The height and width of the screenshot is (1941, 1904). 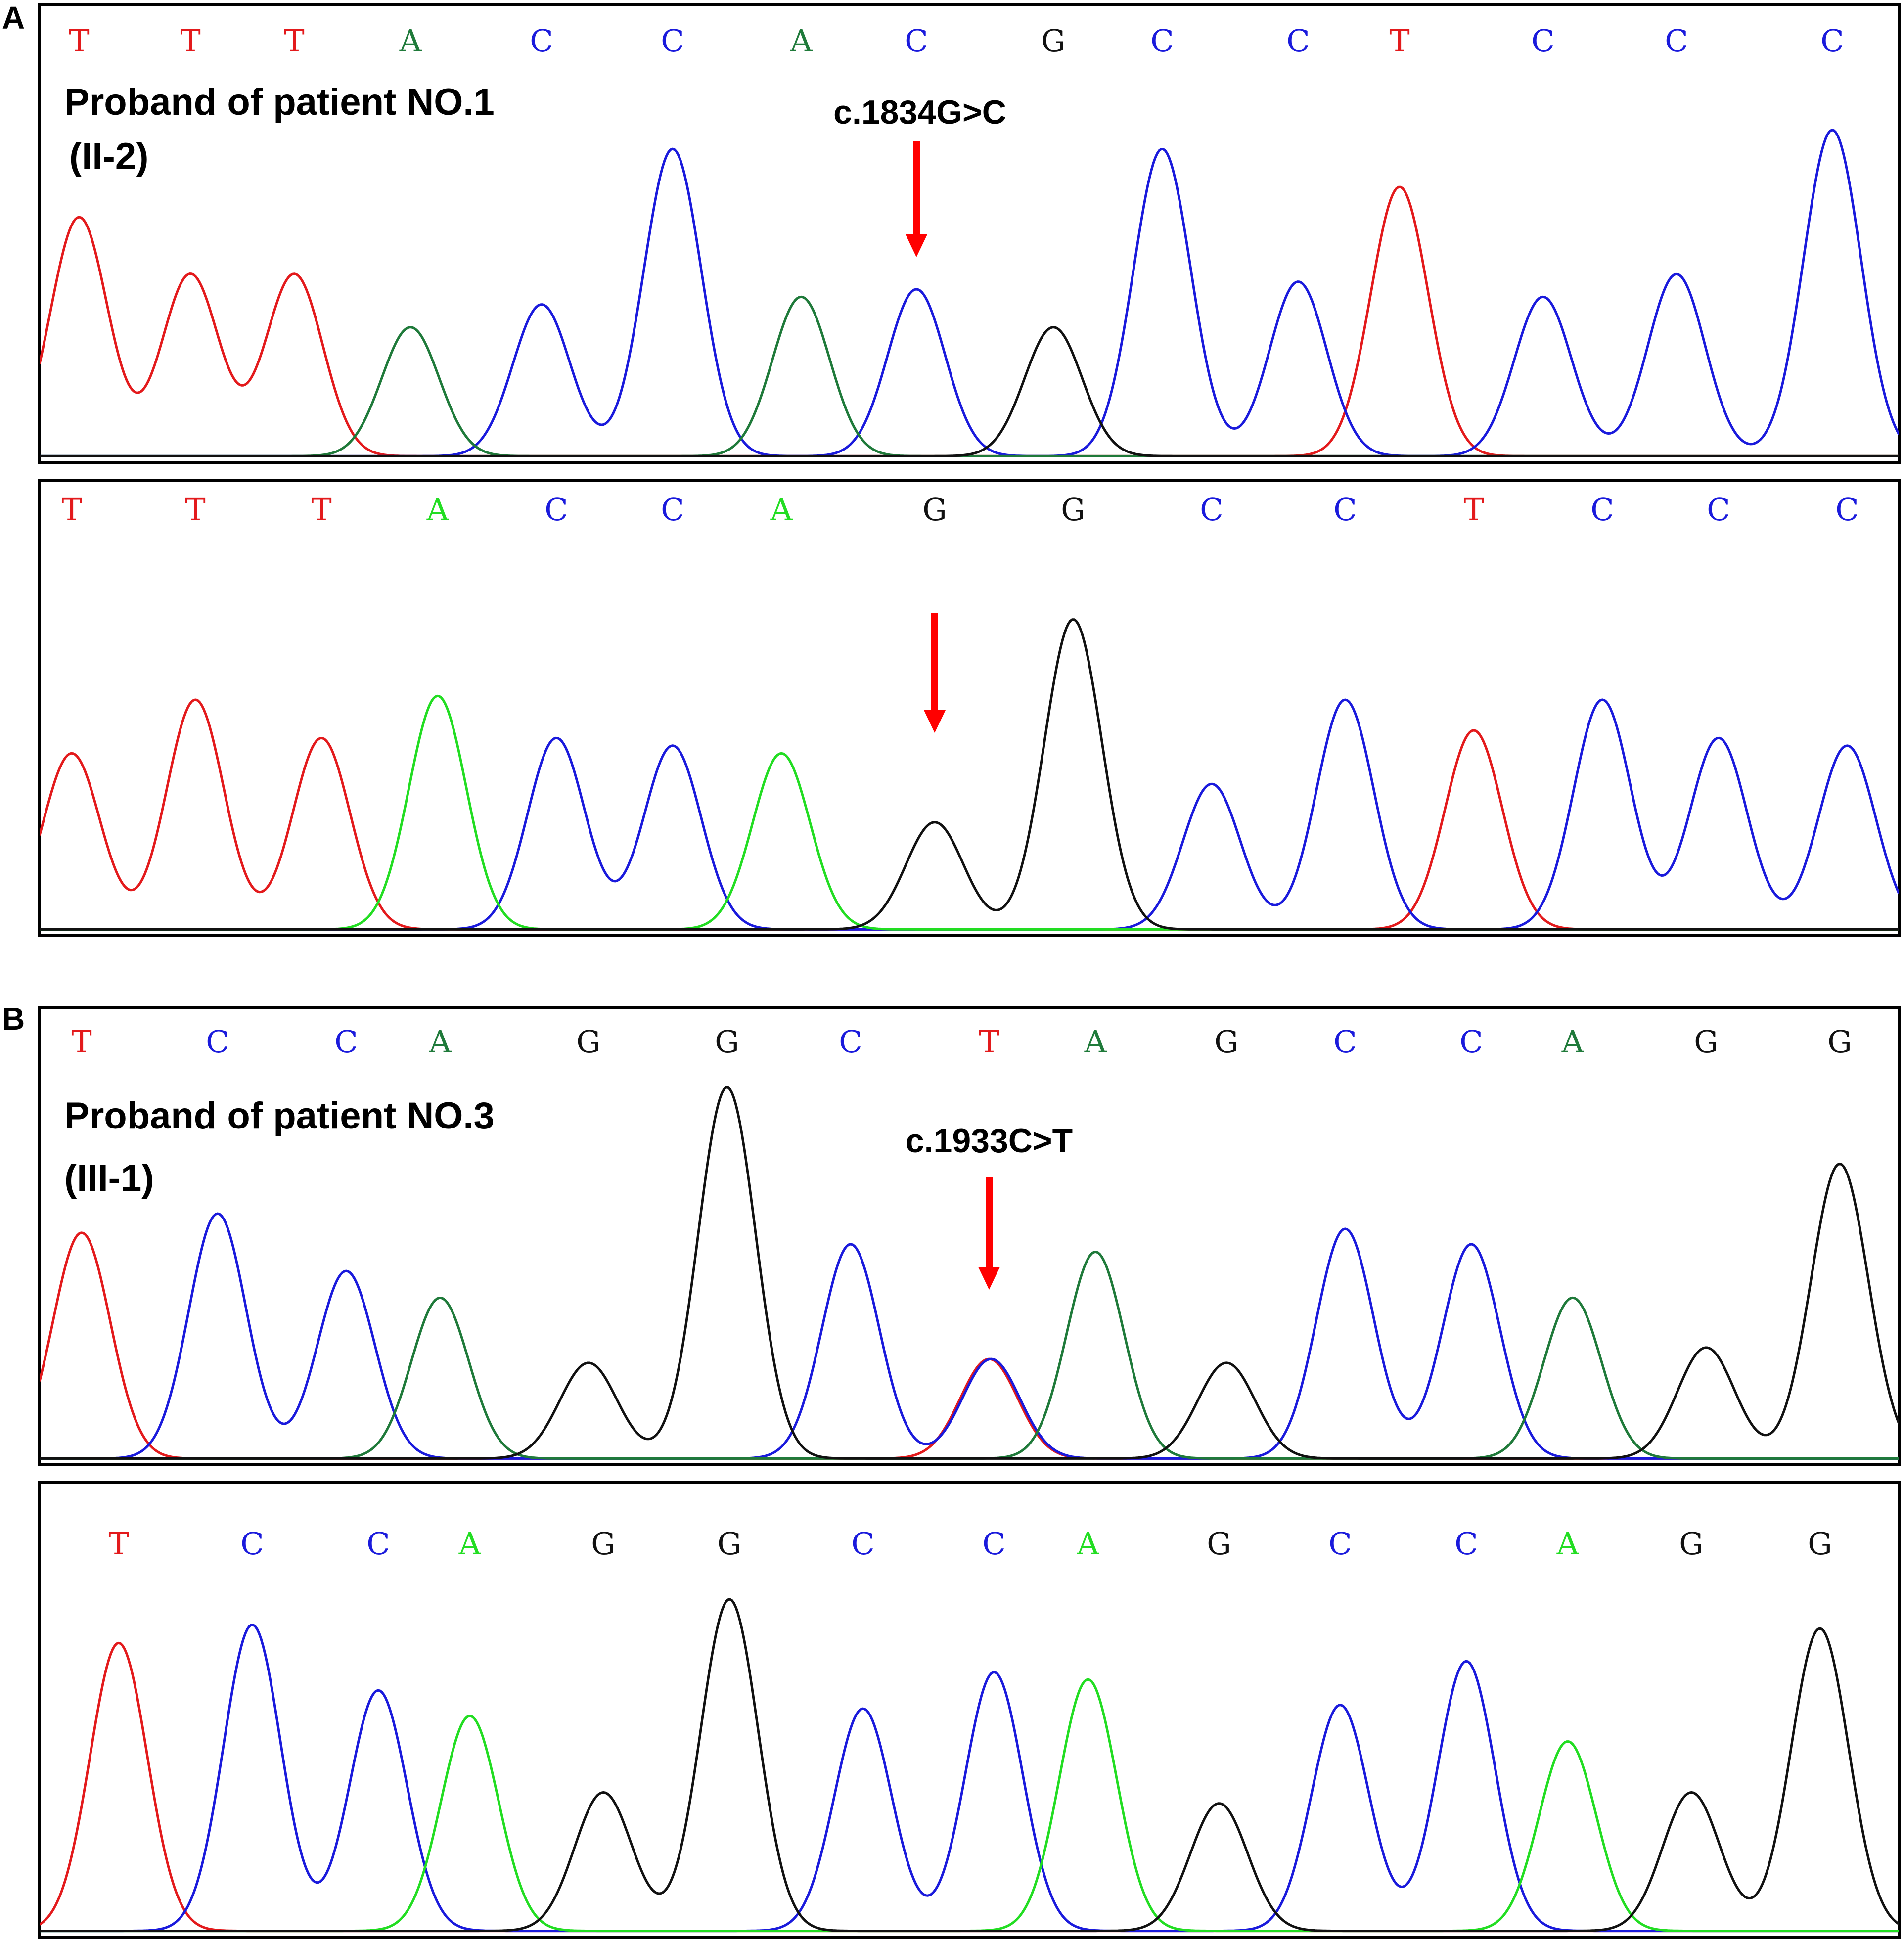 What do you see at coordinates (13, 1019) in the screenshot?
I see `panel-label-b: B` at bounding box center [13, 1019].